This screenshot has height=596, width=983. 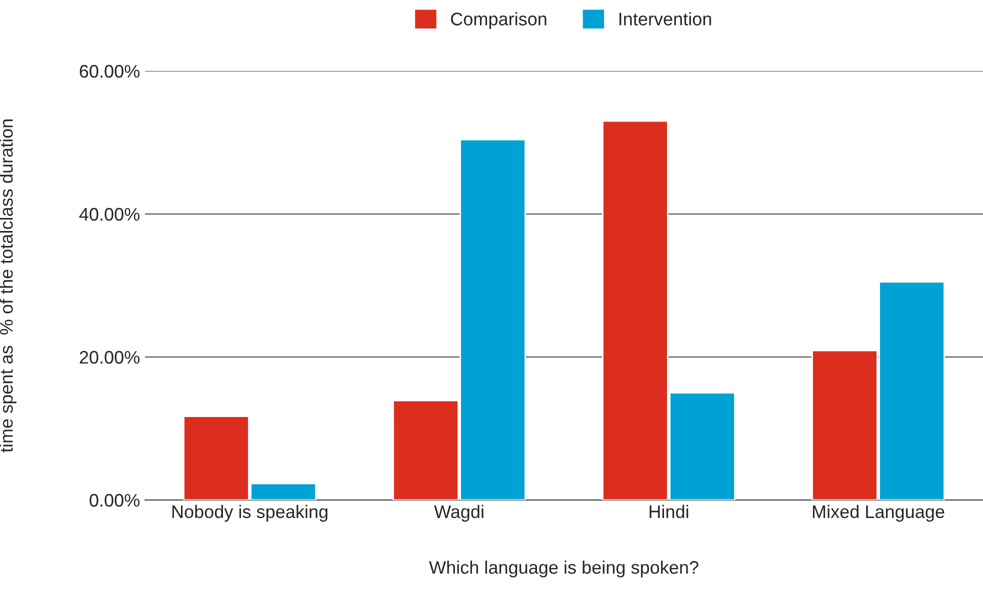 I want to click on x-tick-label: Nobody is speaking, so click(x=250, y=513).